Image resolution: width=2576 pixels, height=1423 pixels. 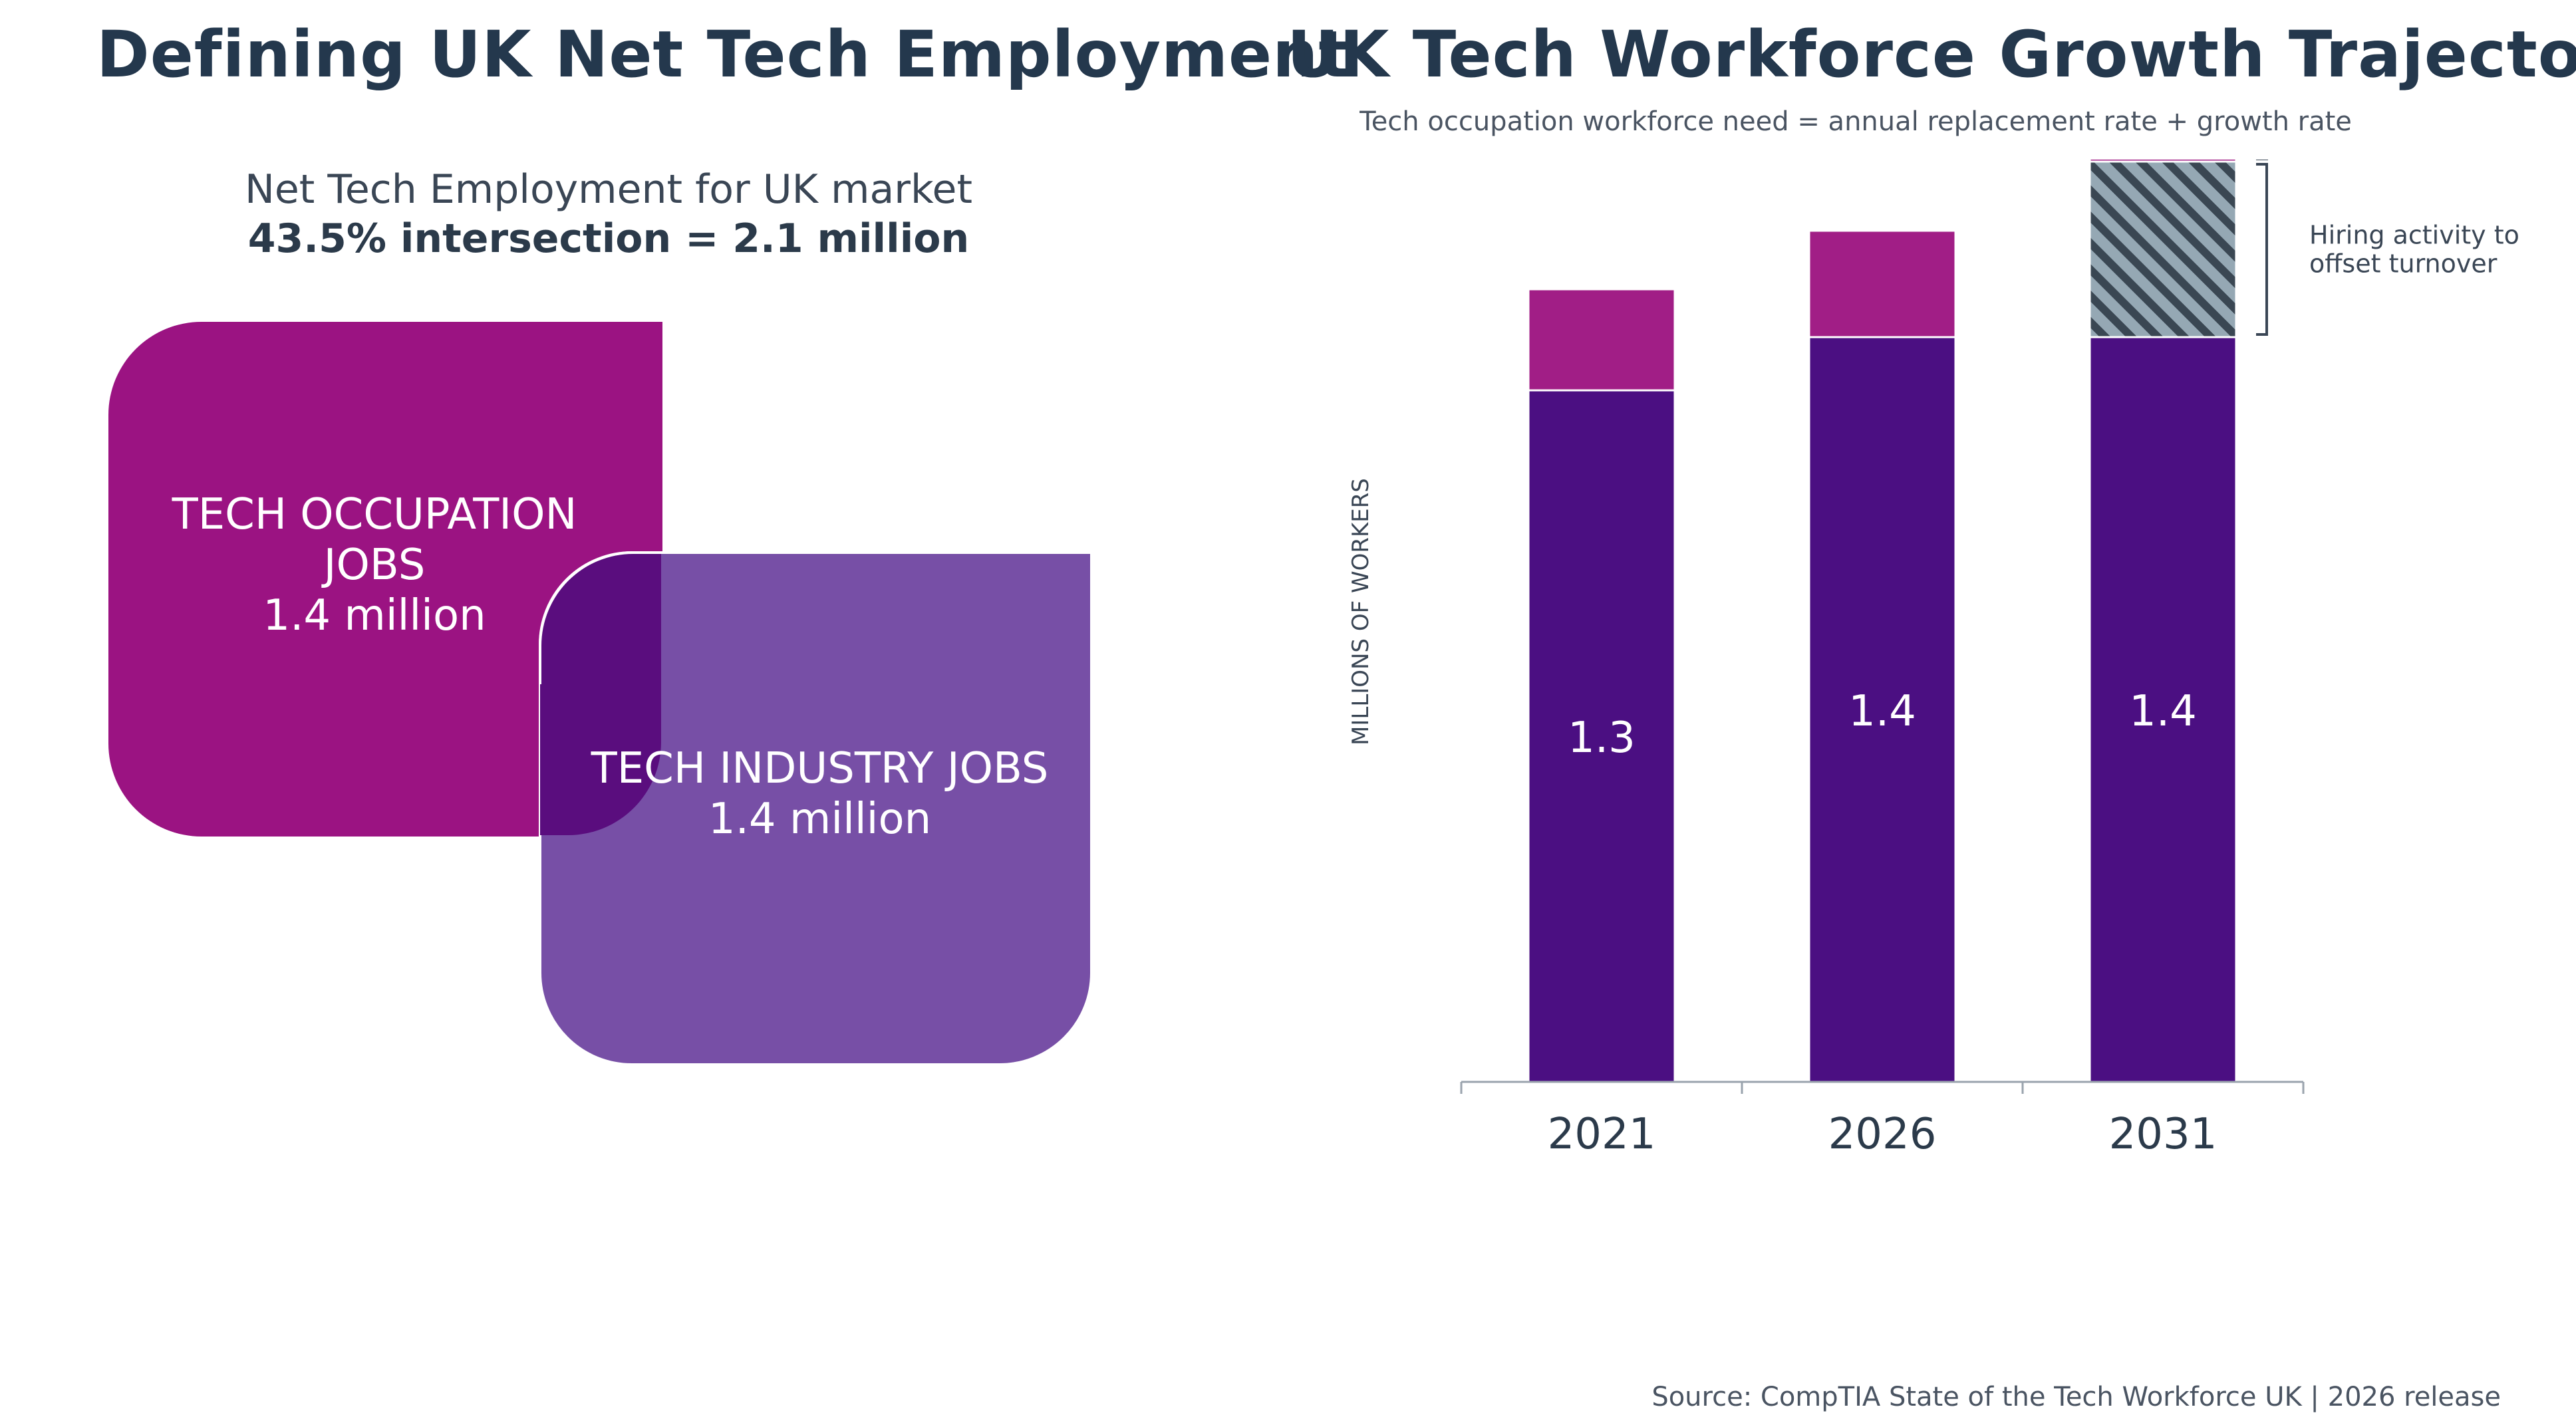 I want to click on y-axis-label: MILLIONS OF WORKERS, so click(x=1361, y=611).